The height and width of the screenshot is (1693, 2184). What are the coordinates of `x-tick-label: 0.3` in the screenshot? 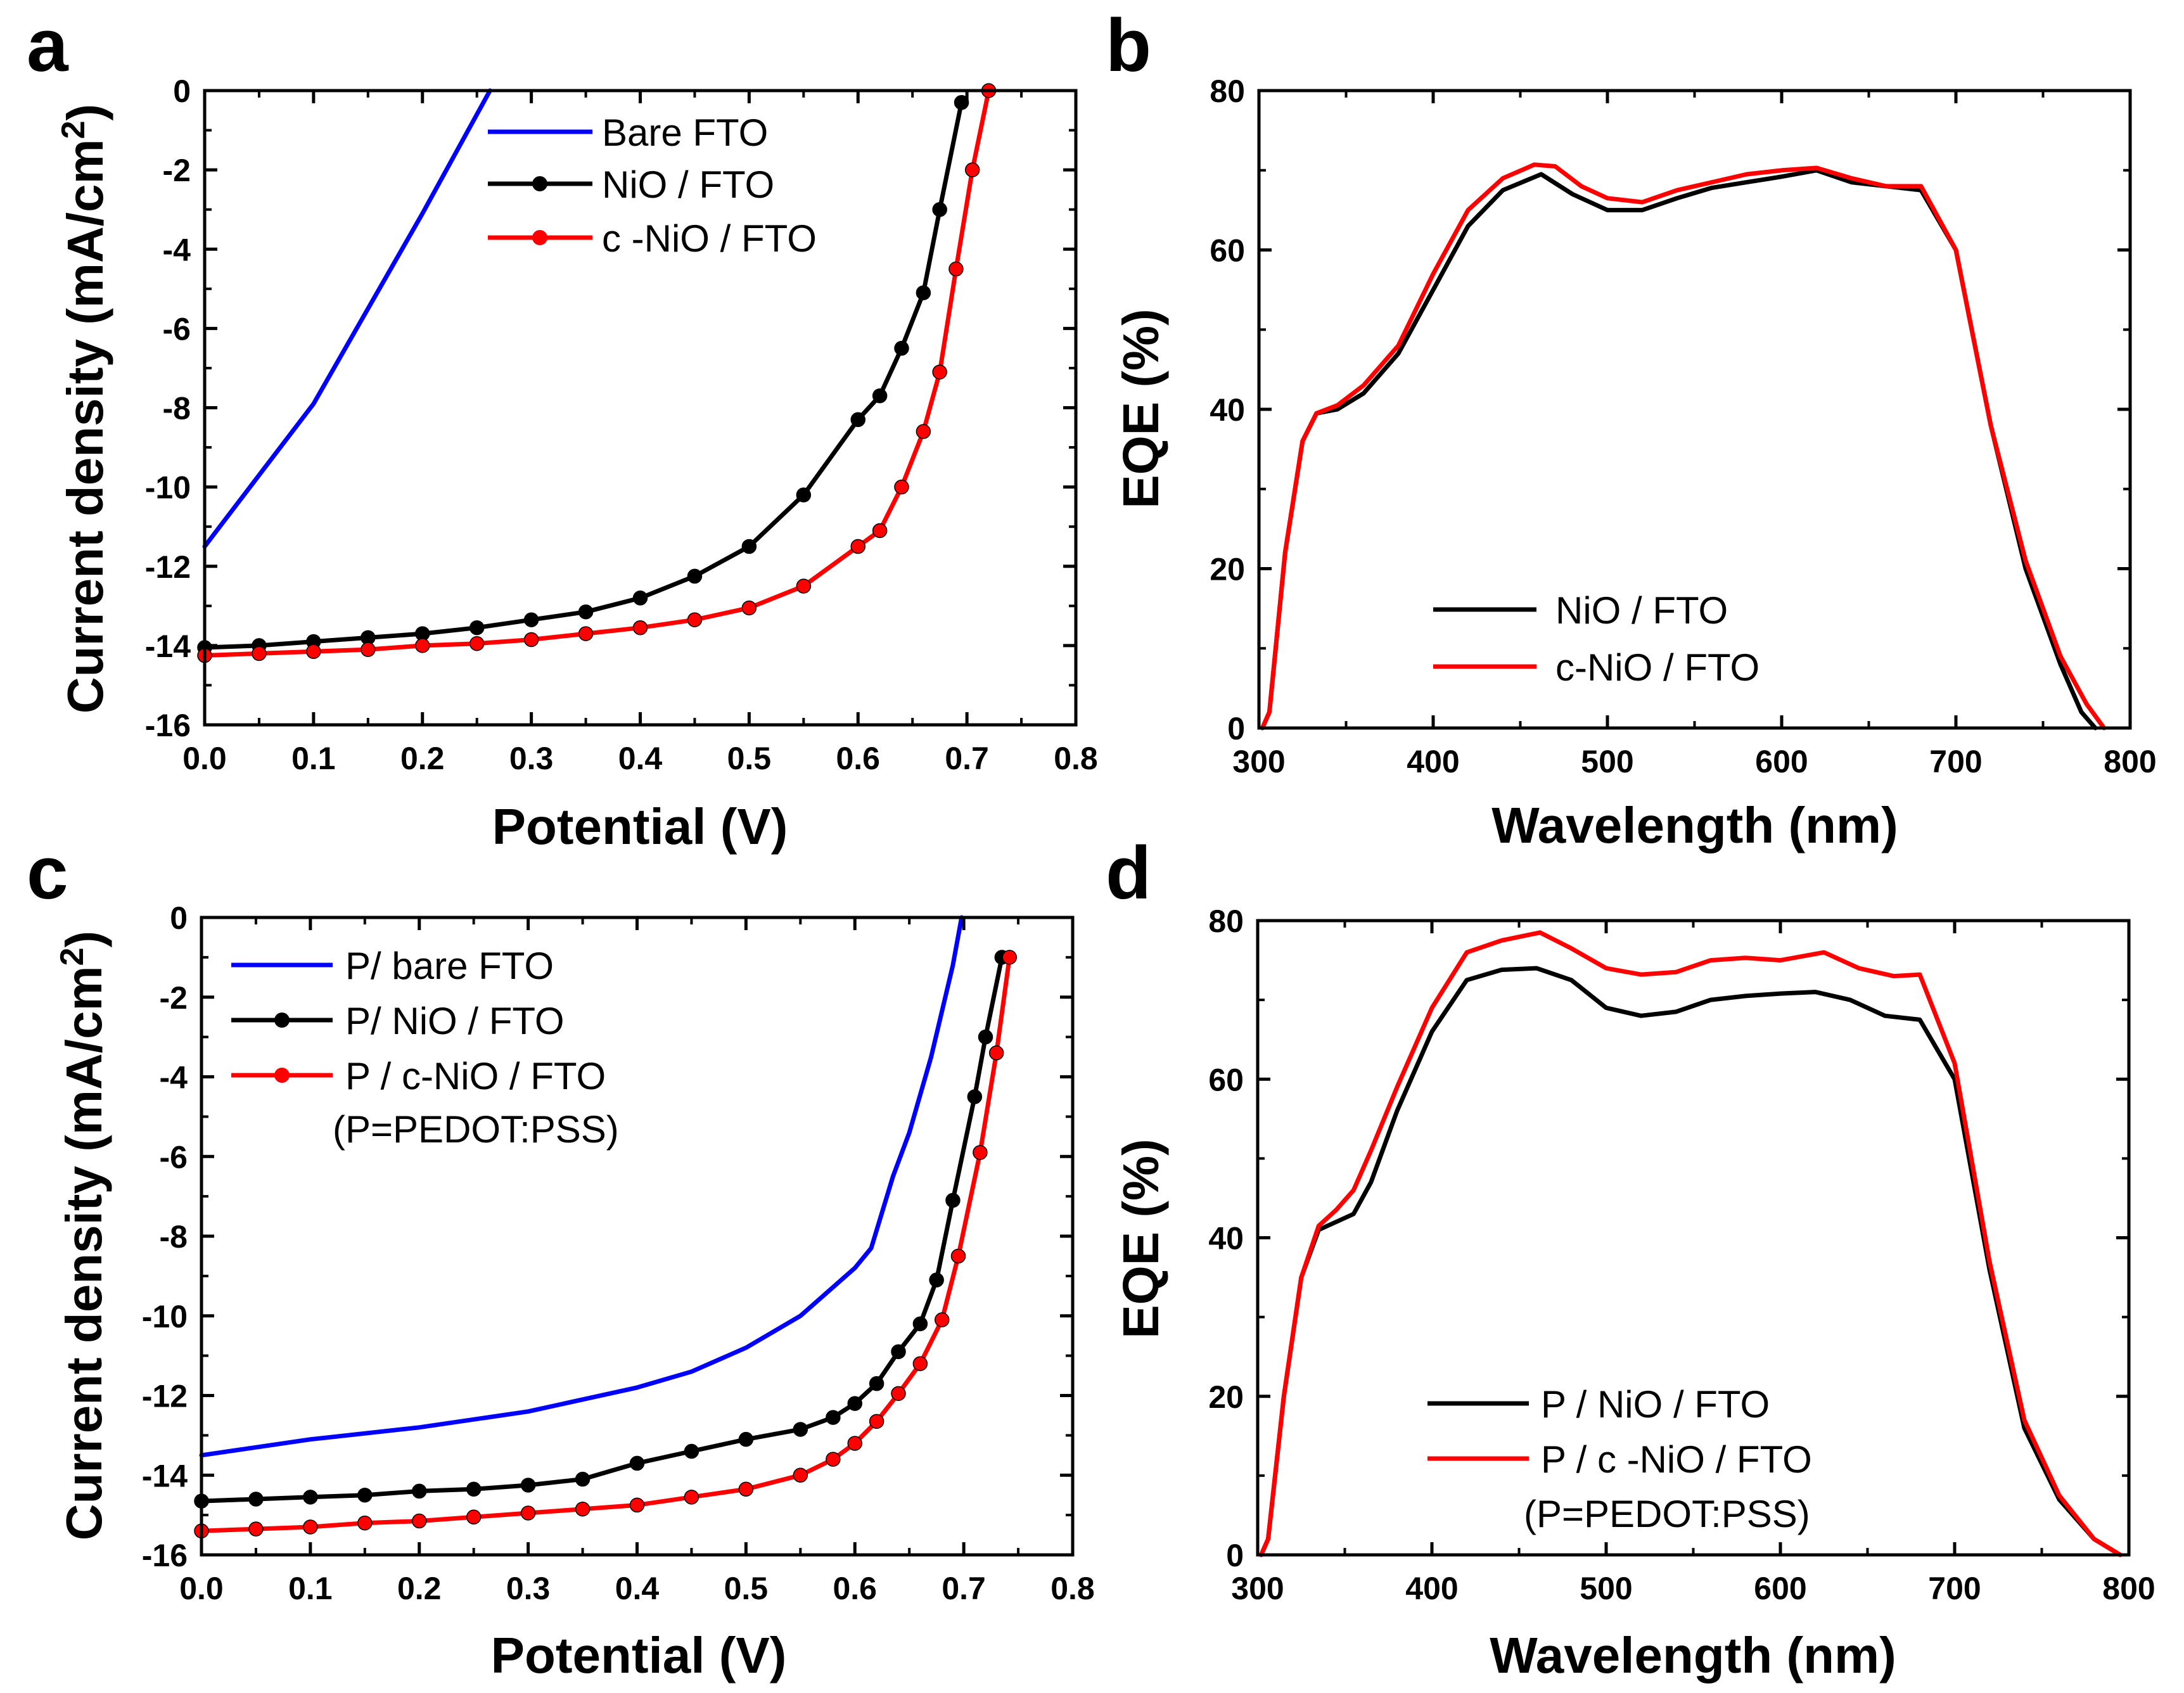 It's located at (531, 759).